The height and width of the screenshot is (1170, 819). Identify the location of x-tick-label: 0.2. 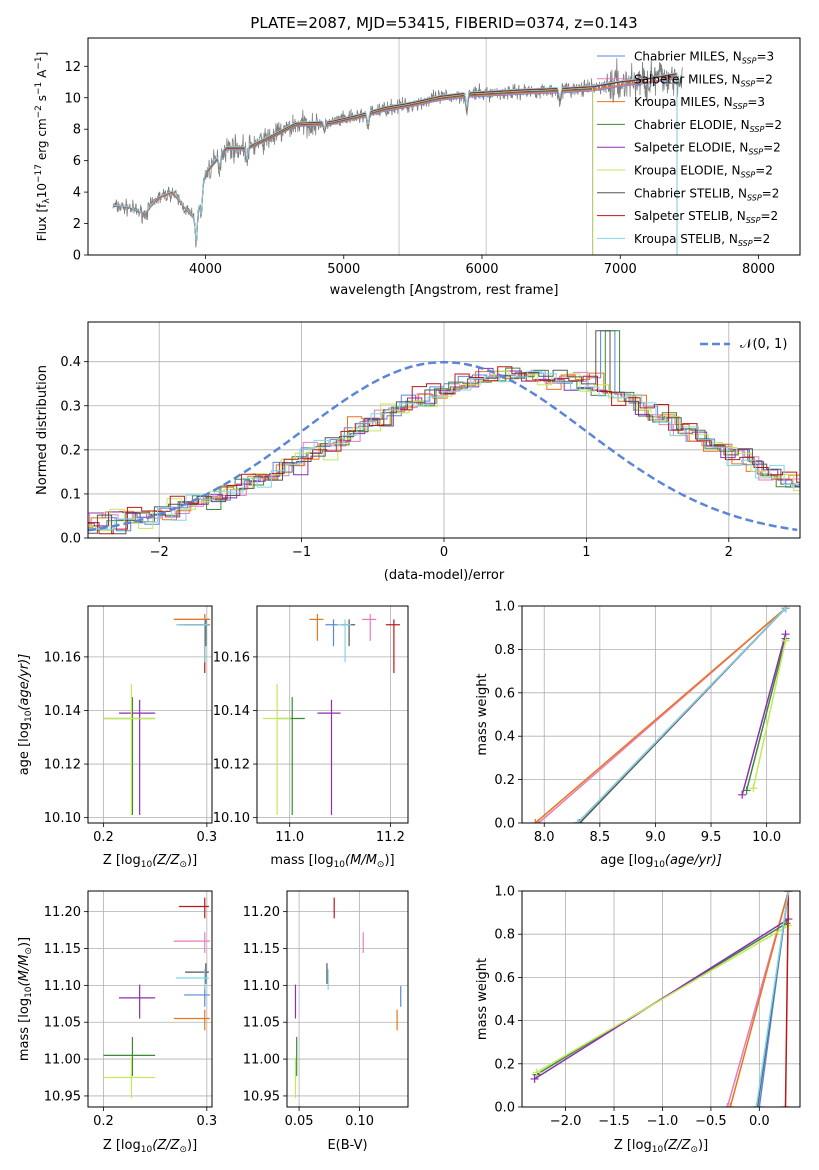
(103, 1121).